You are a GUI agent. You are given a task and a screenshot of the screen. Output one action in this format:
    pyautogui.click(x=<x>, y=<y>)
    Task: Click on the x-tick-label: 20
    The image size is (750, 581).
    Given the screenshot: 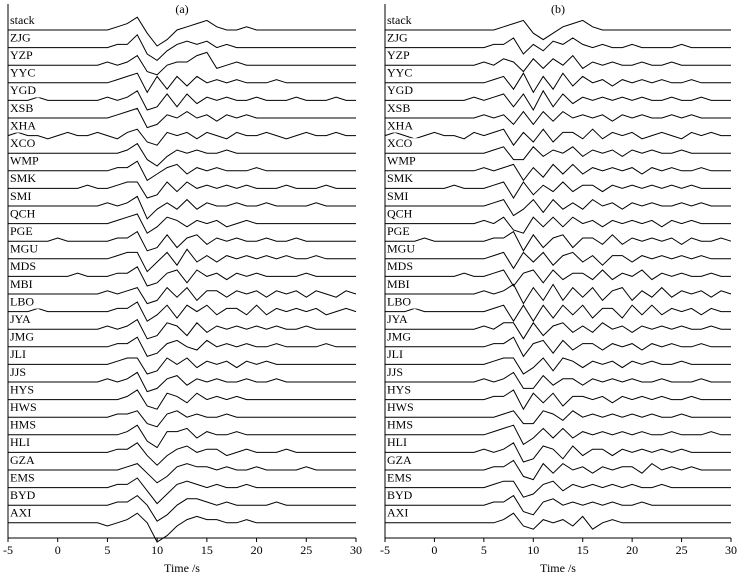 What is the action you would take?
    pyautogui.click(x=632, y=550)
    